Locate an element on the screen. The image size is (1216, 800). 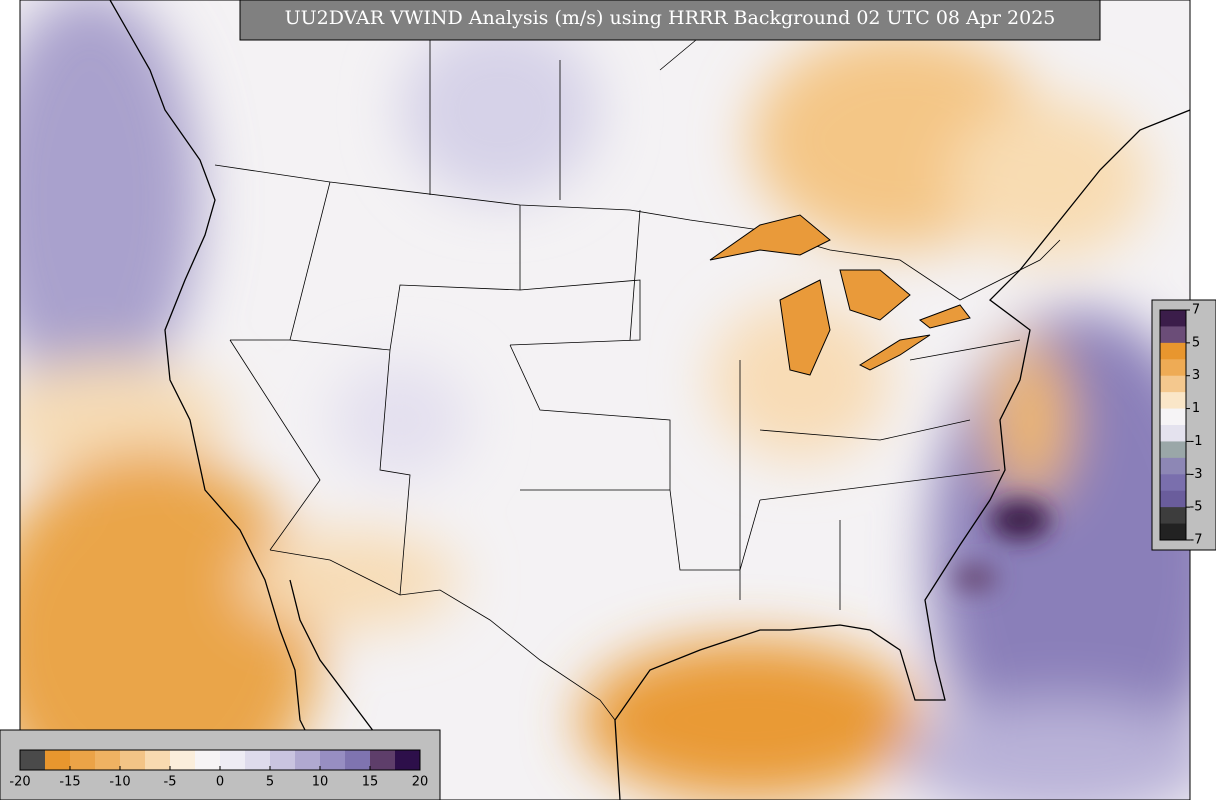
colorbar-tick-label: -3 is located at coordinates (1196, 474).